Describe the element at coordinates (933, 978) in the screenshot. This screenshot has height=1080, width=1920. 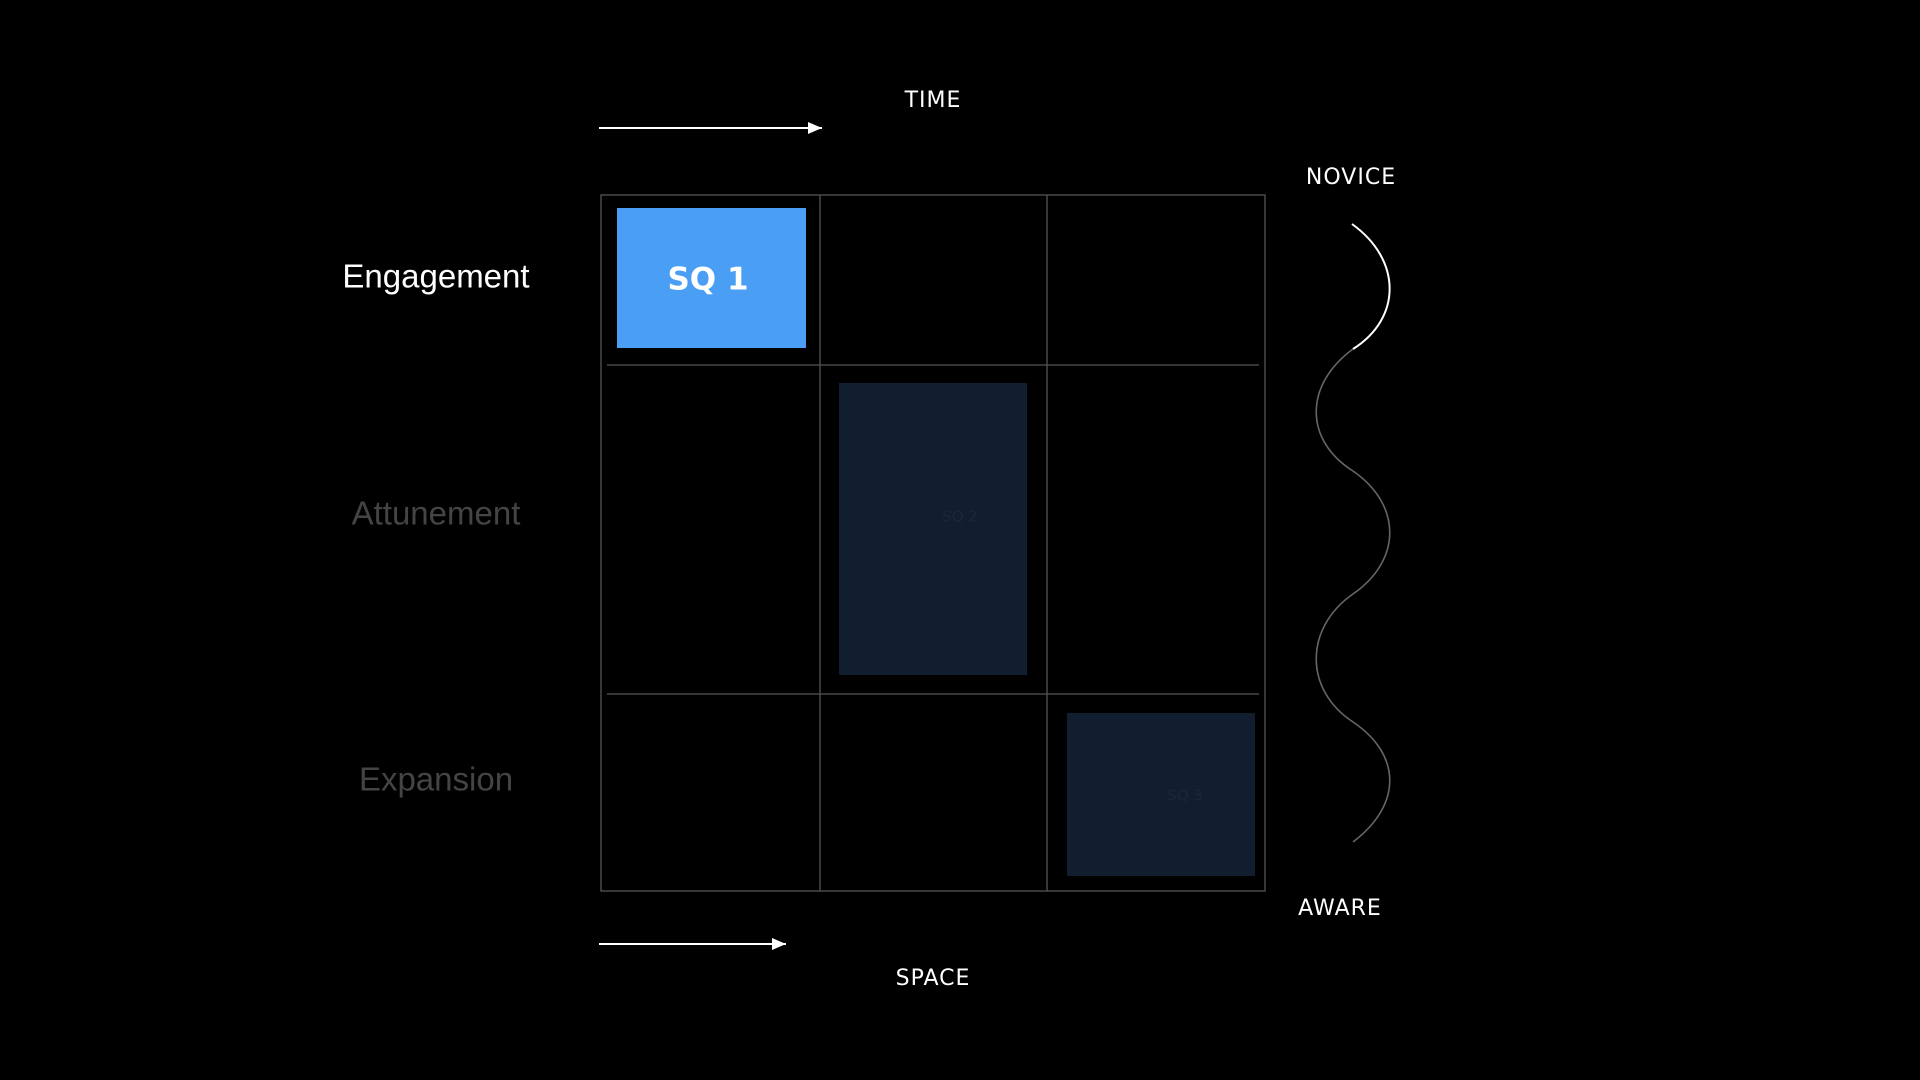
I see `space-label: SPACE` at that location.